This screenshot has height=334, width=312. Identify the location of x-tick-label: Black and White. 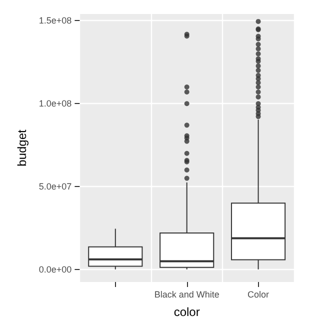
(187, 295).